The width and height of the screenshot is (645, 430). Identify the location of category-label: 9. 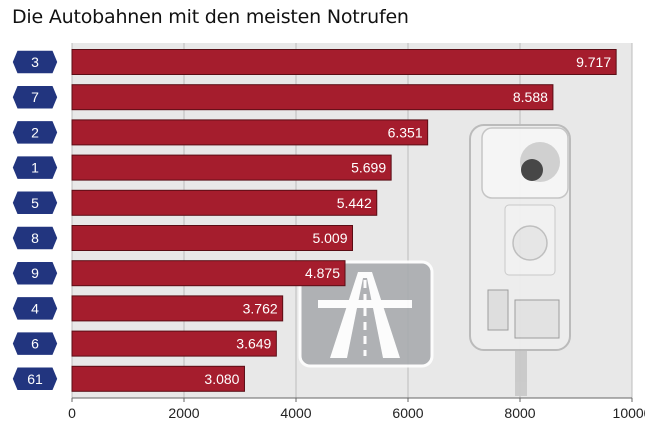
(35, 273).